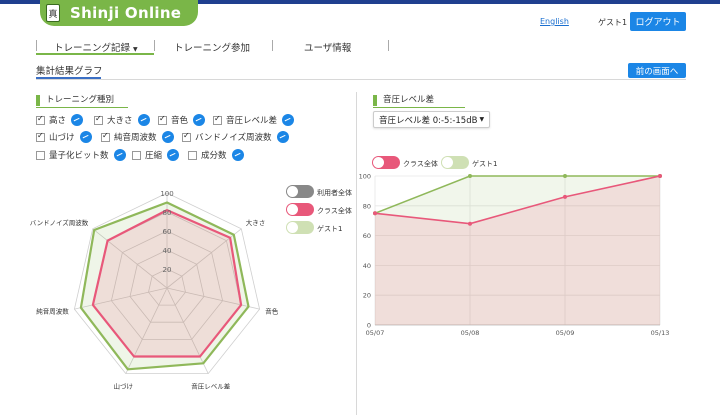 This screenshot has width=720, height=415. Describe the element at coordinates (126, 13) in the screenshot. I see `app-title: Shinji Online` at that location.